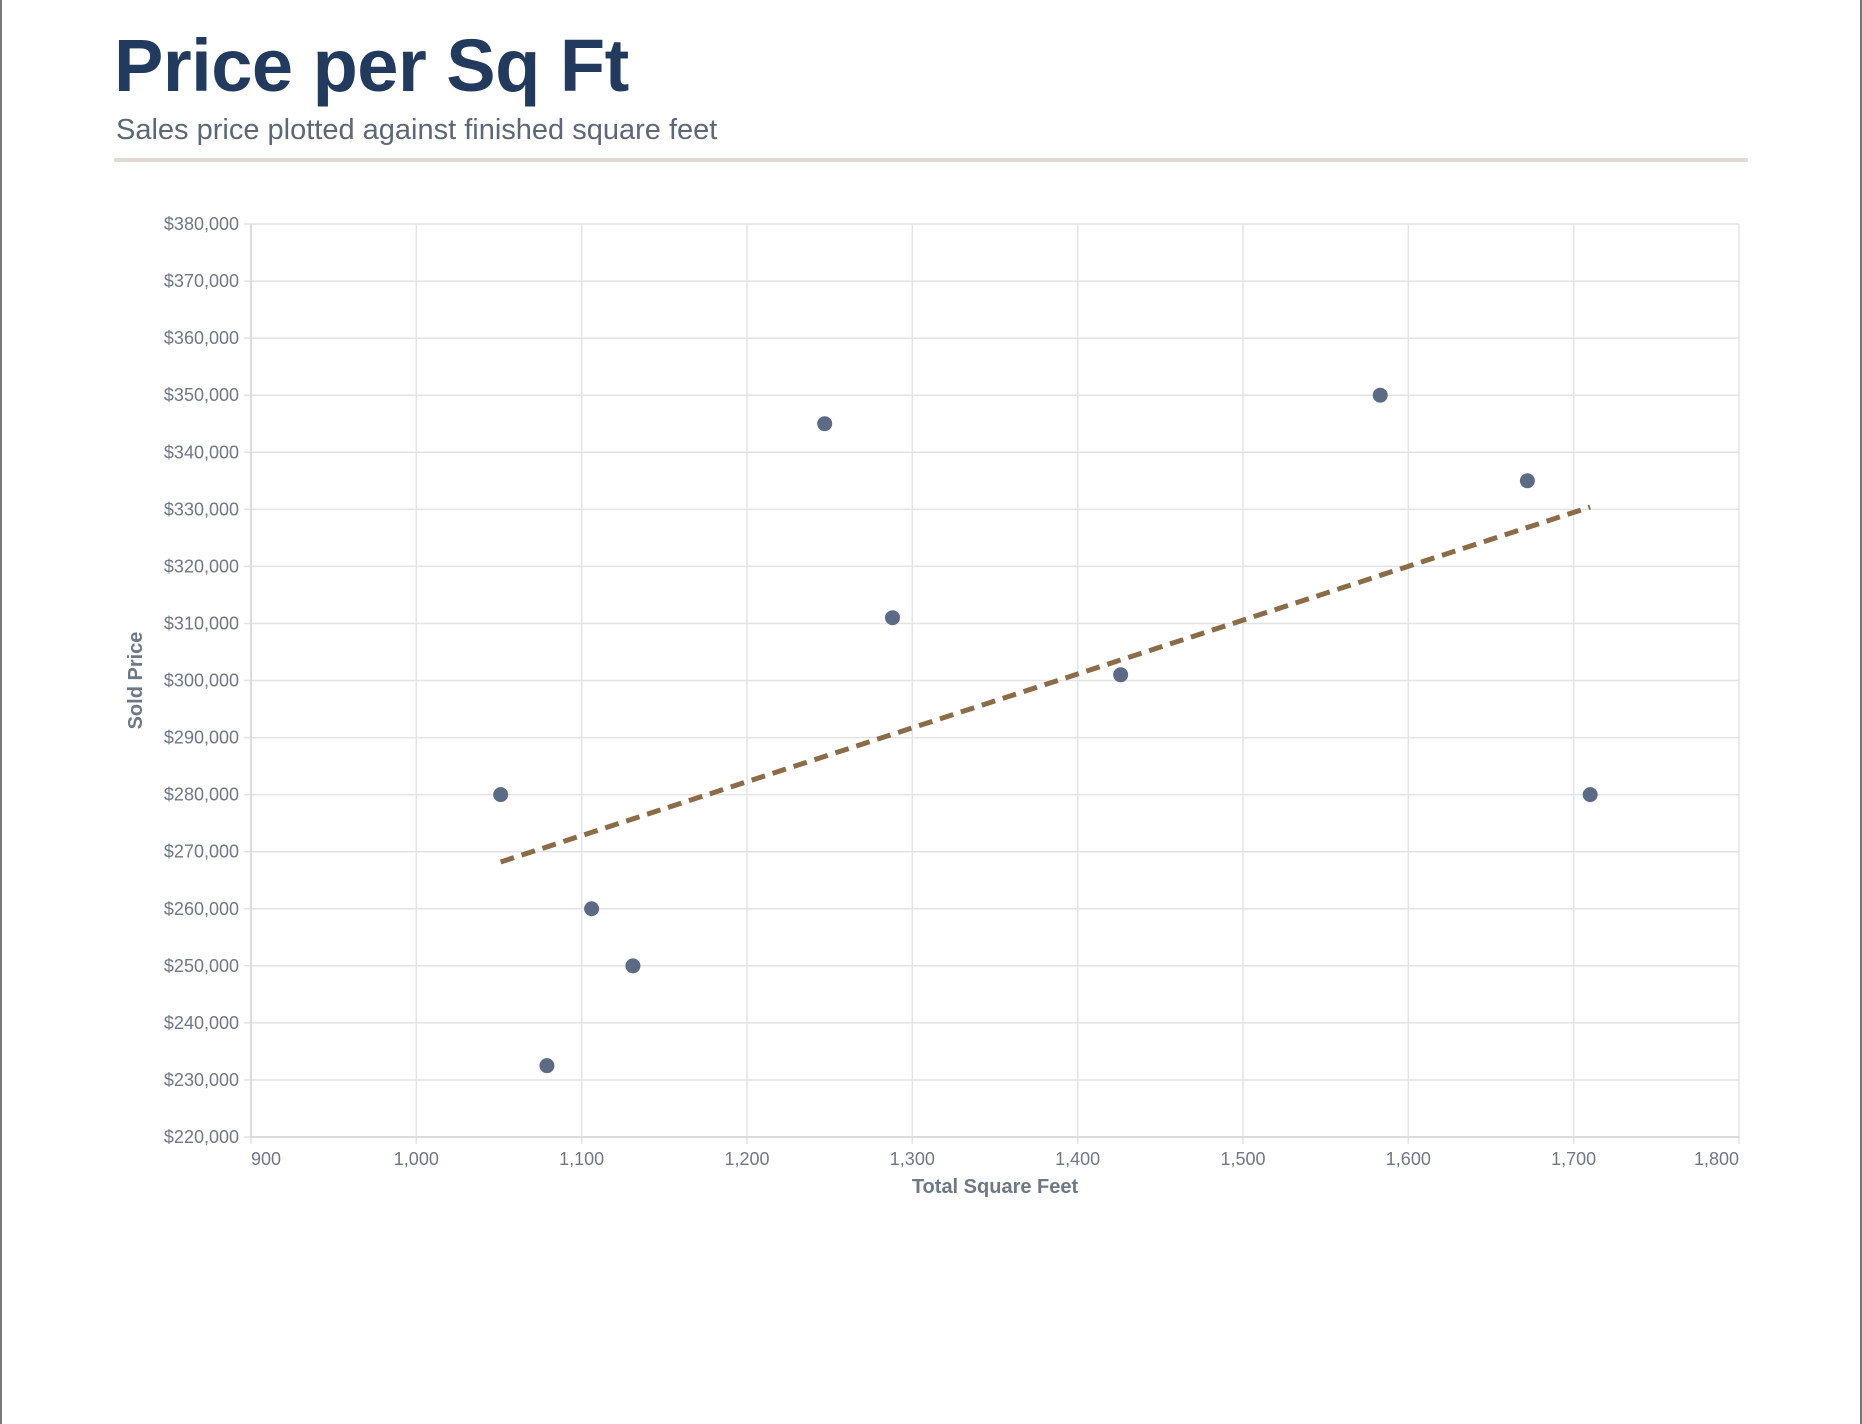  Describe the element at coordinates (201, 509) in the screenshot. I see `y-tick-label: $330,000` at that location.